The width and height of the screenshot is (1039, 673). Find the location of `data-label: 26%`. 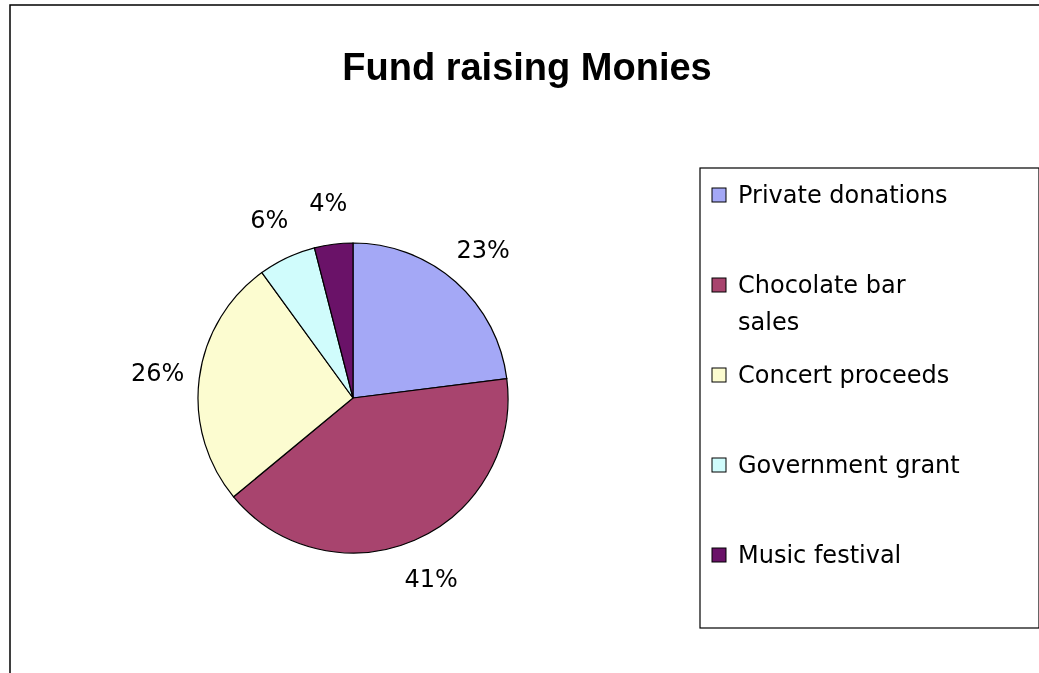

data-label: 26% is located at coordinates (158, 373).